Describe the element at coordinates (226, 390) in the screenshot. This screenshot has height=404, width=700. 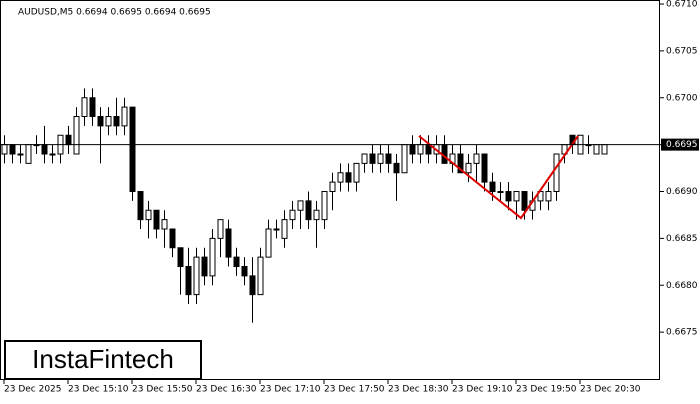
I see `x-tick-label: 23 Dec 16:30` at that location.